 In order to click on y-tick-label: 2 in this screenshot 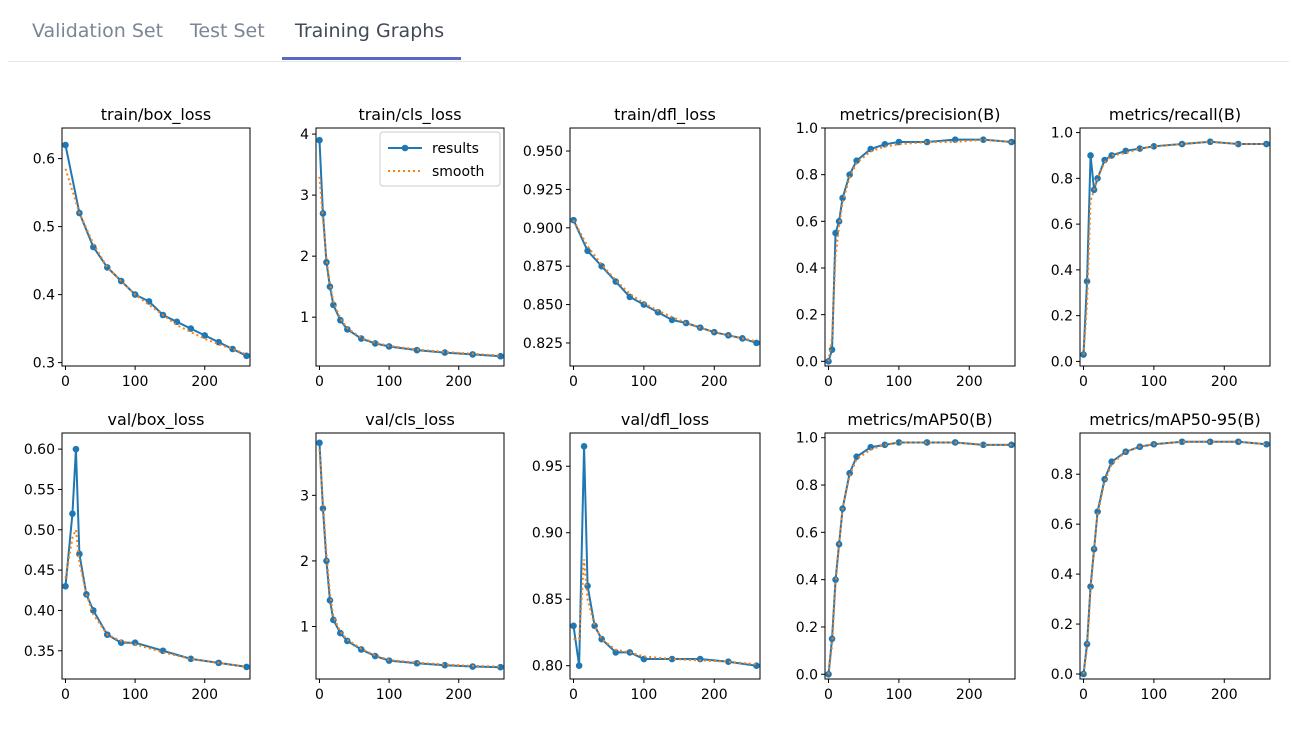, I will do `click(304, 257)`.